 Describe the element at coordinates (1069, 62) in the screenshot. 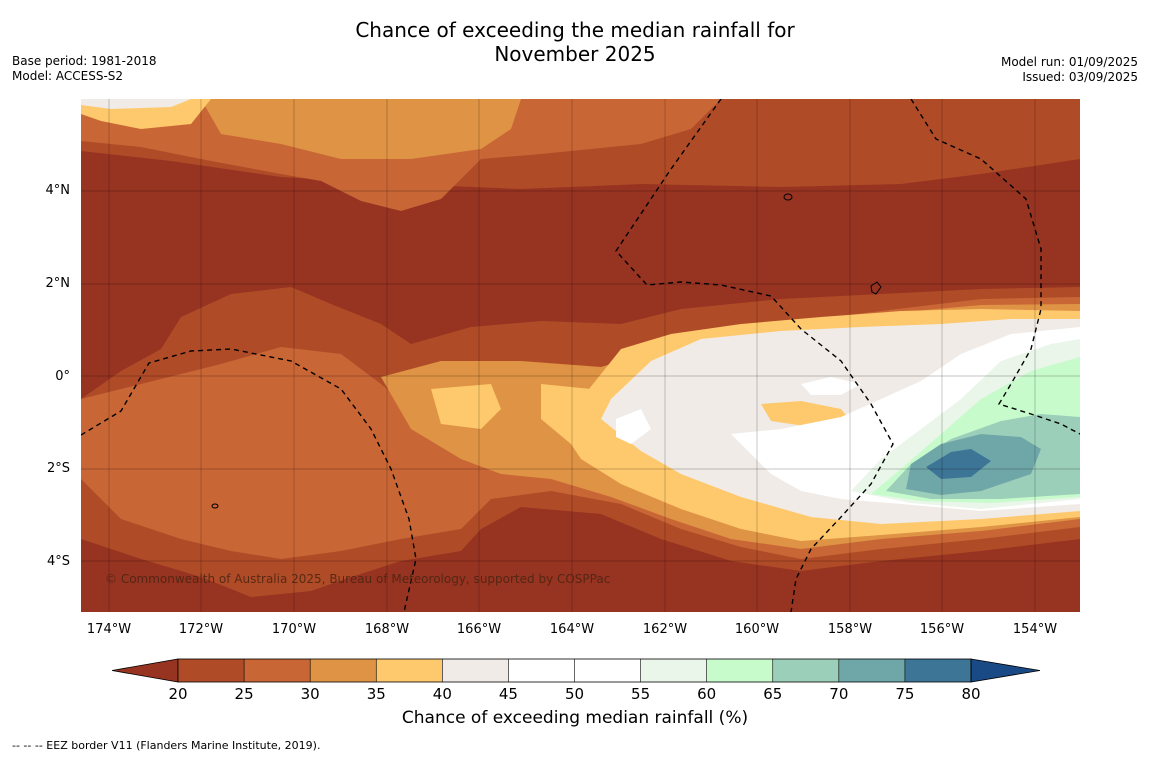

I see `model-run: Model run: 01/09/2025` at that location.